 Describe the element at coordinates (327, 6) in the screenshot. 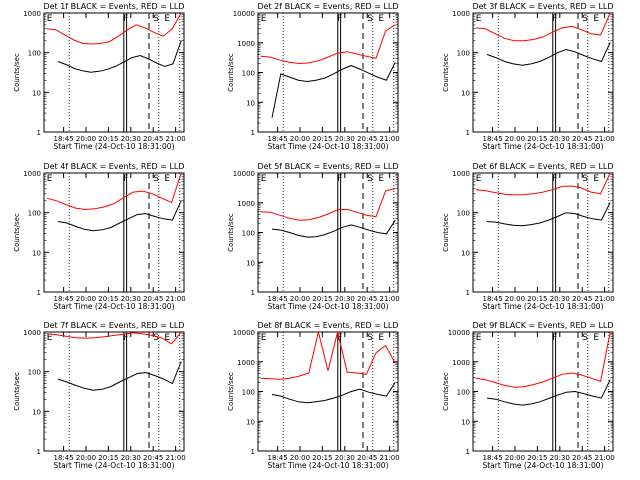

I see `panel-title: Det 2f BLACK = Events, RED = LLD` at that location.